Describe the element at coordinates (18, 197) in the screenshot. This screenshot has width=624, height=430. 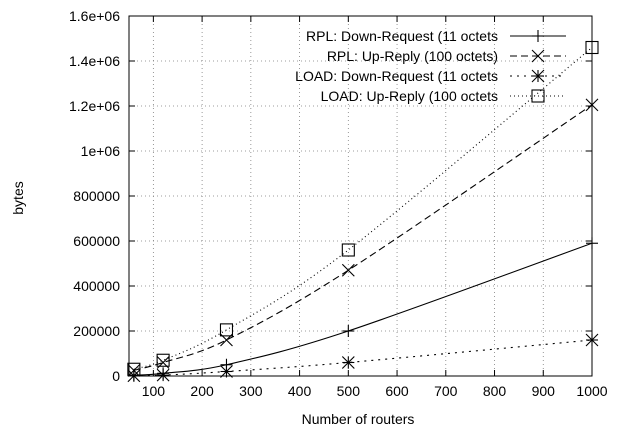
I see `y-axis-title: bytes` at that location.